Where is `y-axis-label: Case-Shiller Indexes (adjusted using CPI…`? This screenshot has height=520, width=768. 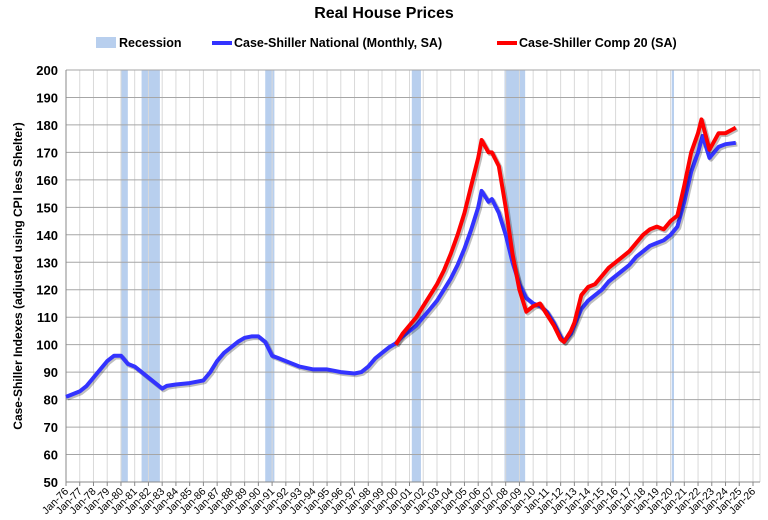 y-axis-label: Case-Shiller Indexes (adjusted using CPI… is located at coordinates (18, 275).